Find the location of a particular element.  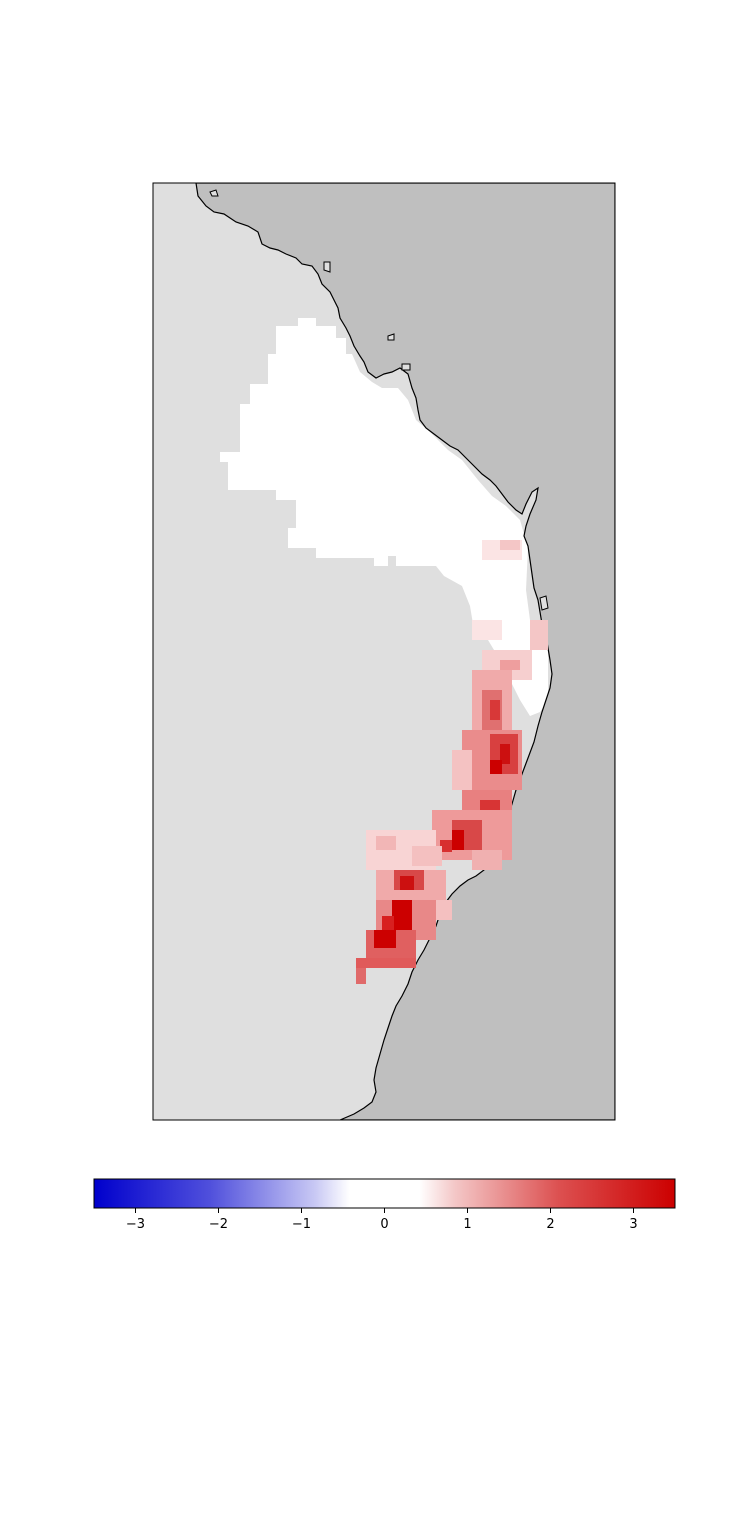

near-zero-field-region is located at coordinates (384, 517).